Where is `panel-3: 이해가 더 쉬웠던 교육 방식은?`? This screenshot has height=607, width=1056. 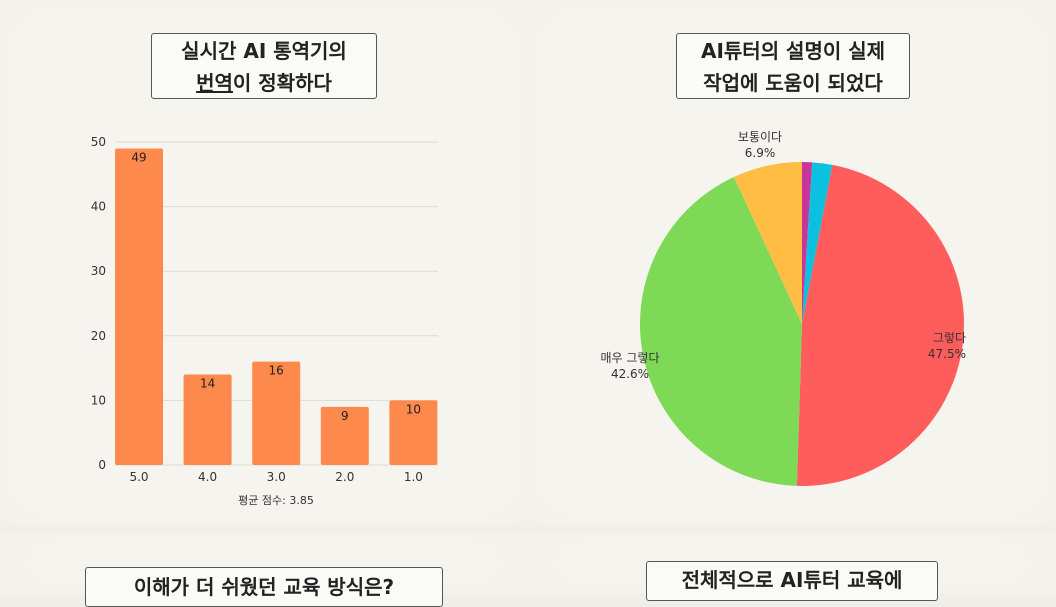
panel-3: 이해가 더 쉬웠던 교육 방식은? is located at coordinates (264, 569).